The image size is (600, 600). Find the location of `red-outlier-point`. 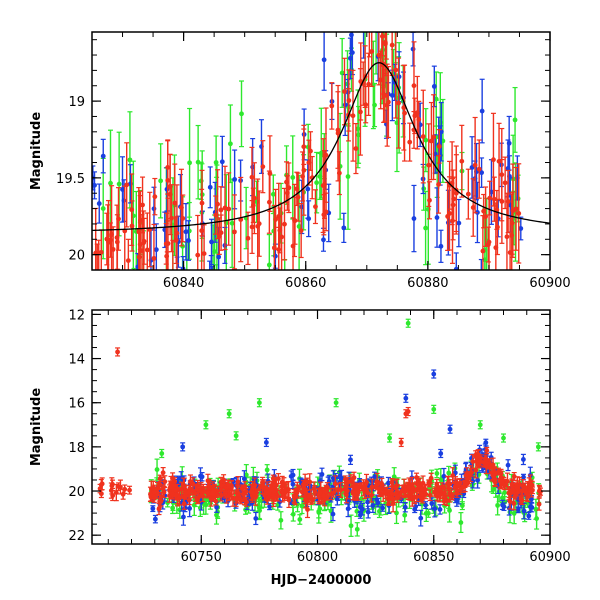

red-outlier-point is located at coordinates (401, 442).